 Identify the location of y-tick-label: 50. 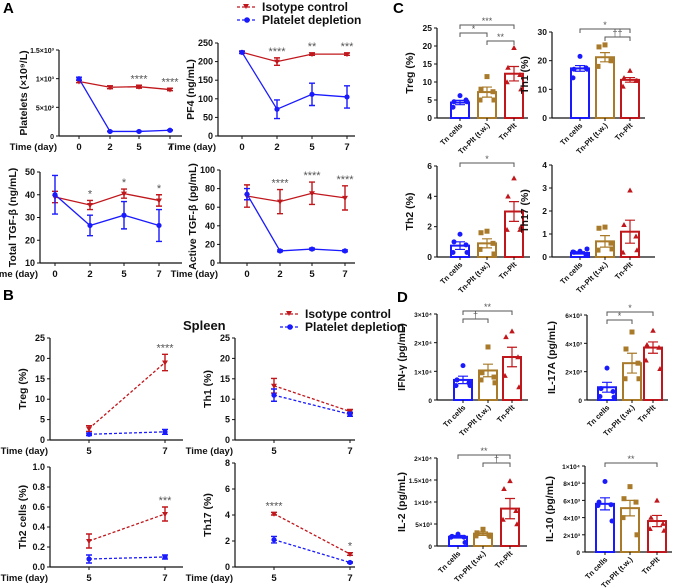
(208, 117).